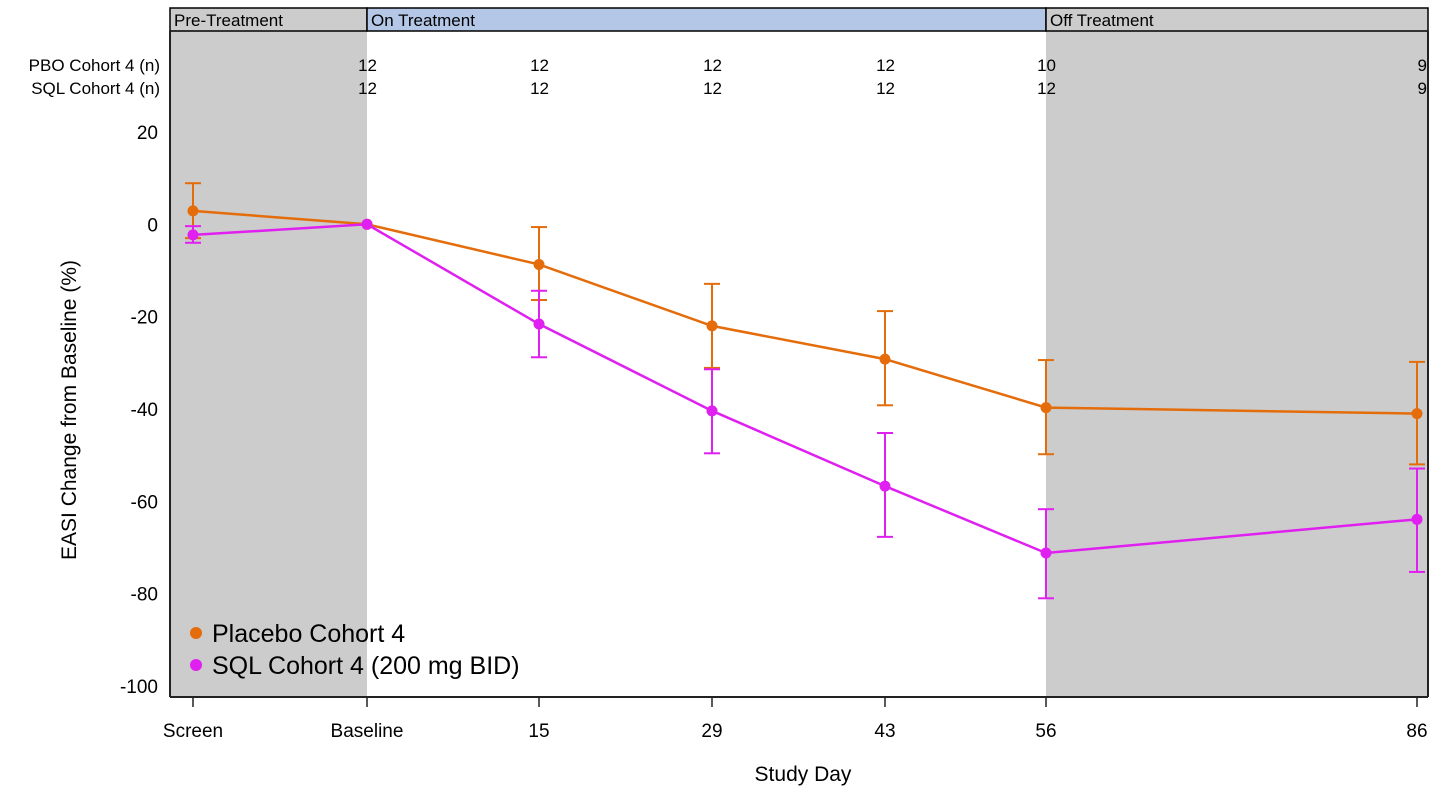 This screenshot has height=799, width=1430. What do you see at coordinates (69, 410) in the screenshot?
I see `y-axis-label: EASI Change from Baseline (%)` at bounding box center [69, 410].